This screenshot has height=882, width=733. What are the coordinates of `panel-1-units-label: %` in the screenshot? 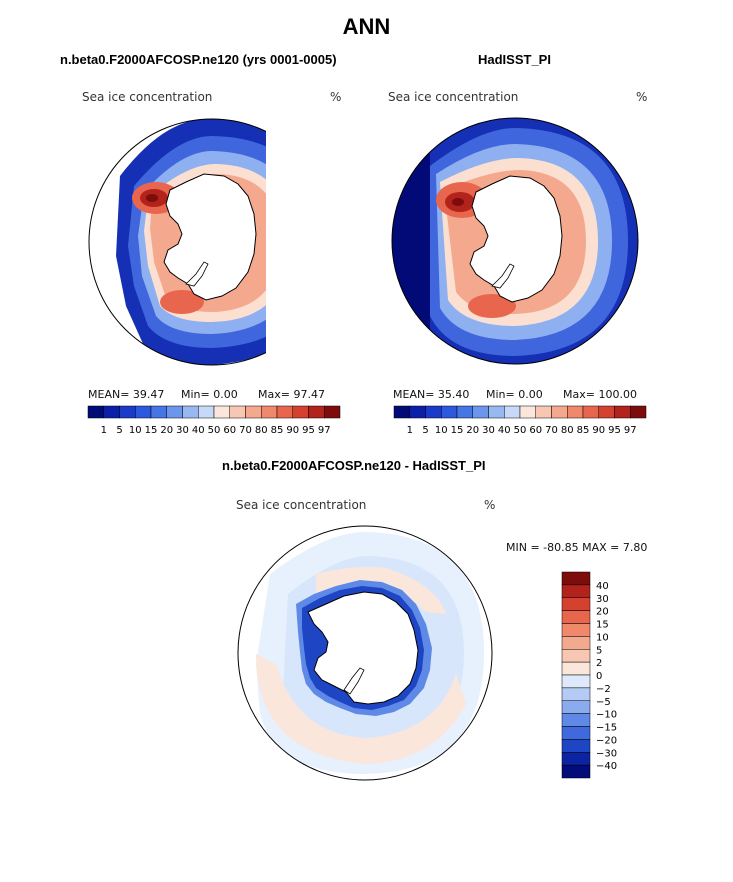 It's located at (336, 97).